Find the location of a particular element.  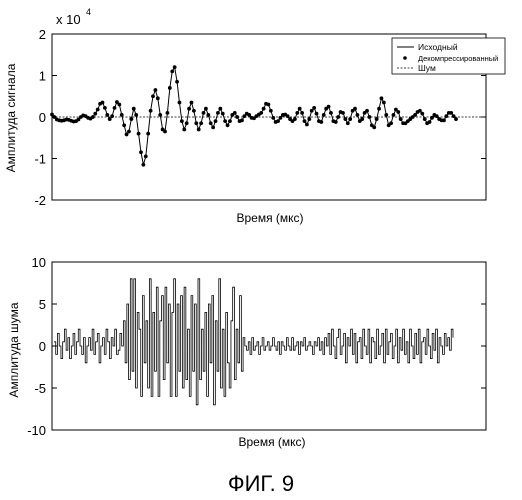

legend-decompressed-label: Декомпрессированный is located at coordinates (458, 58).